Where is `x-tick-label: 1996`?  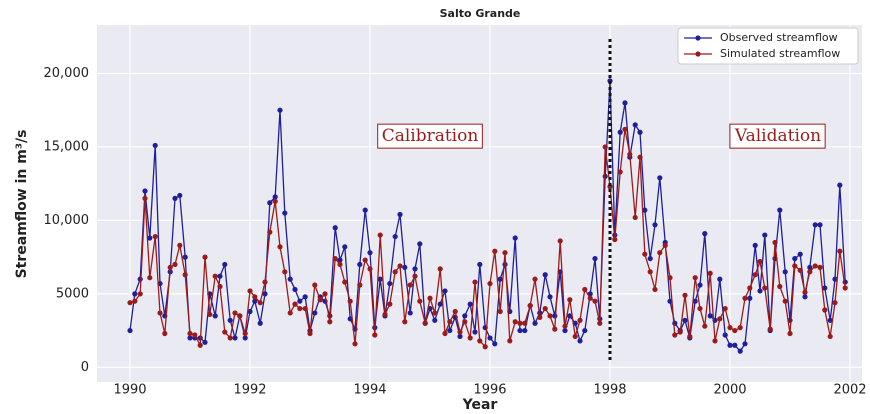
x-tick-label: 1996 is located at coordinates (489, 390).